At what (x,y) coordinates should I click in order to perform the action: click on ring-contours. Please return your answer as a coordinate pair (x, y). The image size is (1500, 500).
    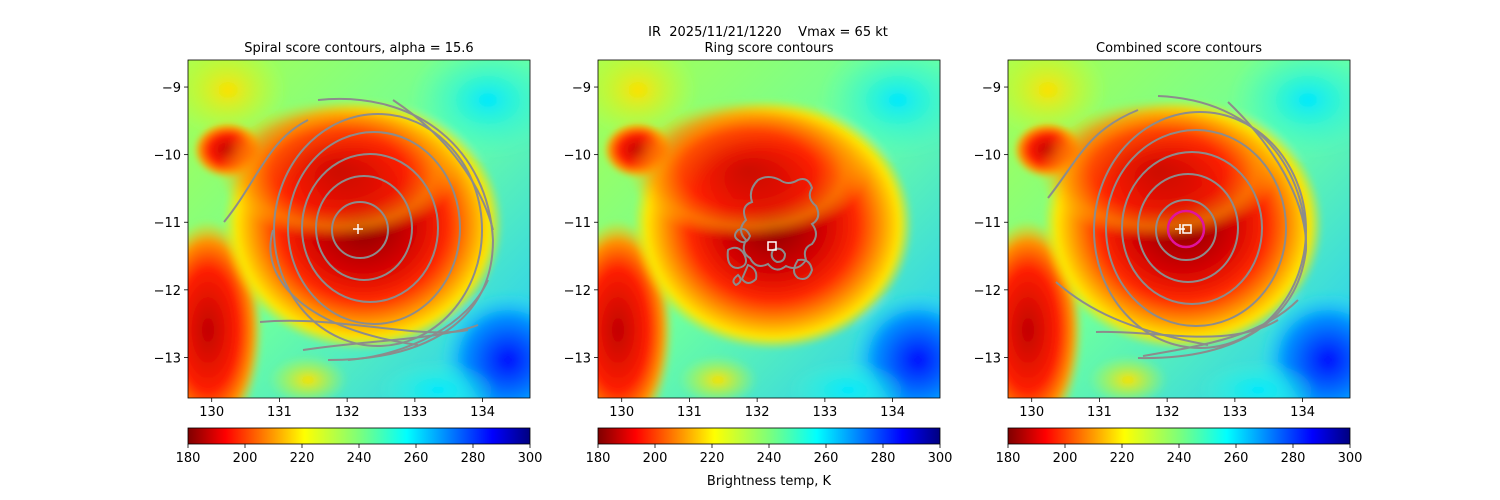
    Looking at the image, I should click on (773, 231).